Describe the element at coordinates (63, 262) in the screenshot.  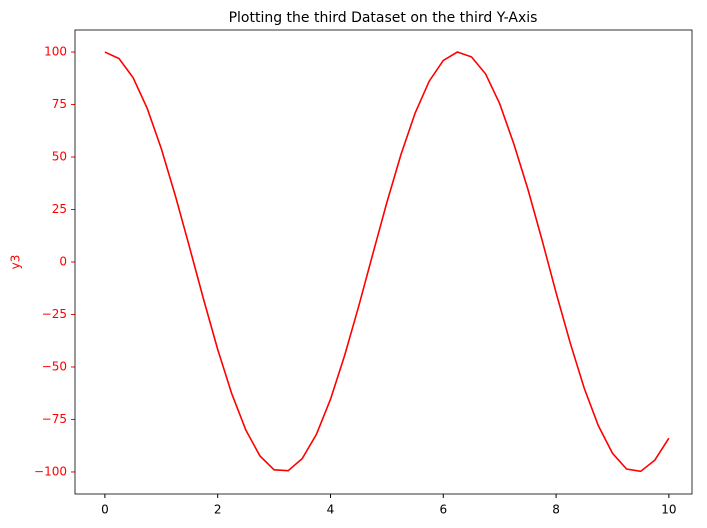
I see `y-tick-label: 0` at that location.